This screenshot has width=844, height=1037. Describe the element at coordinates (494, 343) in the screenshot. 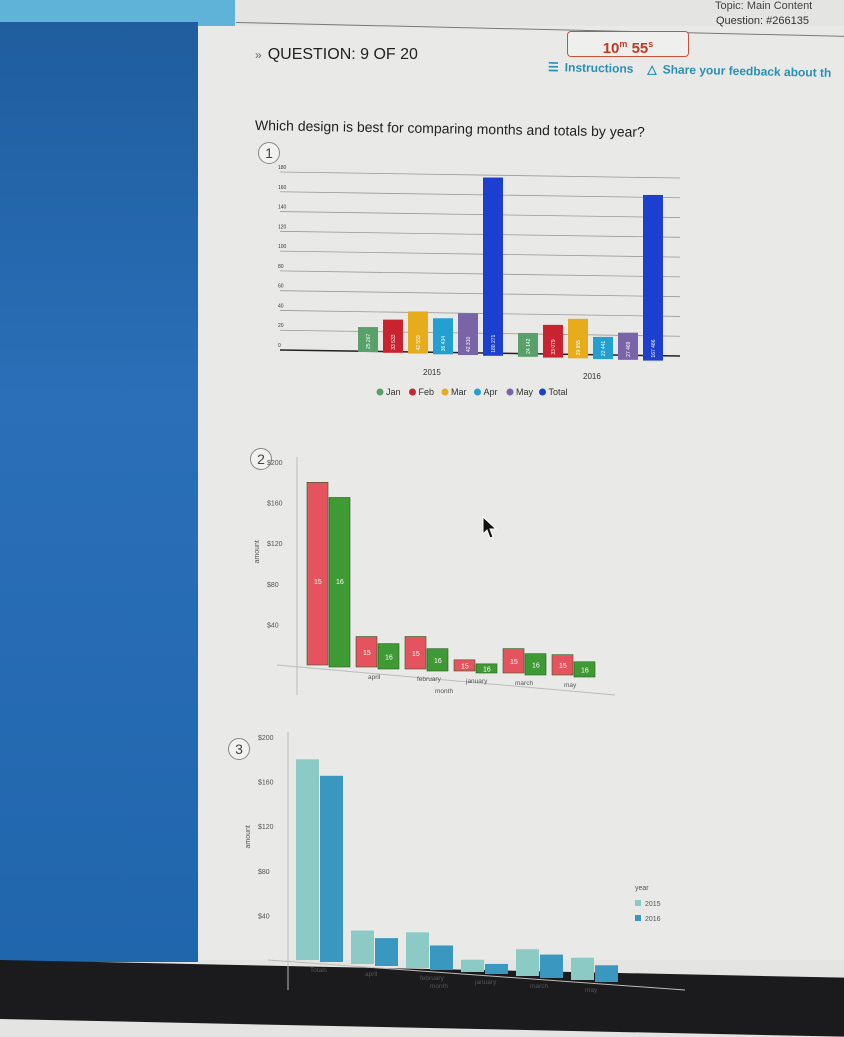

I see `bar-data-label: 180 271` at that location.